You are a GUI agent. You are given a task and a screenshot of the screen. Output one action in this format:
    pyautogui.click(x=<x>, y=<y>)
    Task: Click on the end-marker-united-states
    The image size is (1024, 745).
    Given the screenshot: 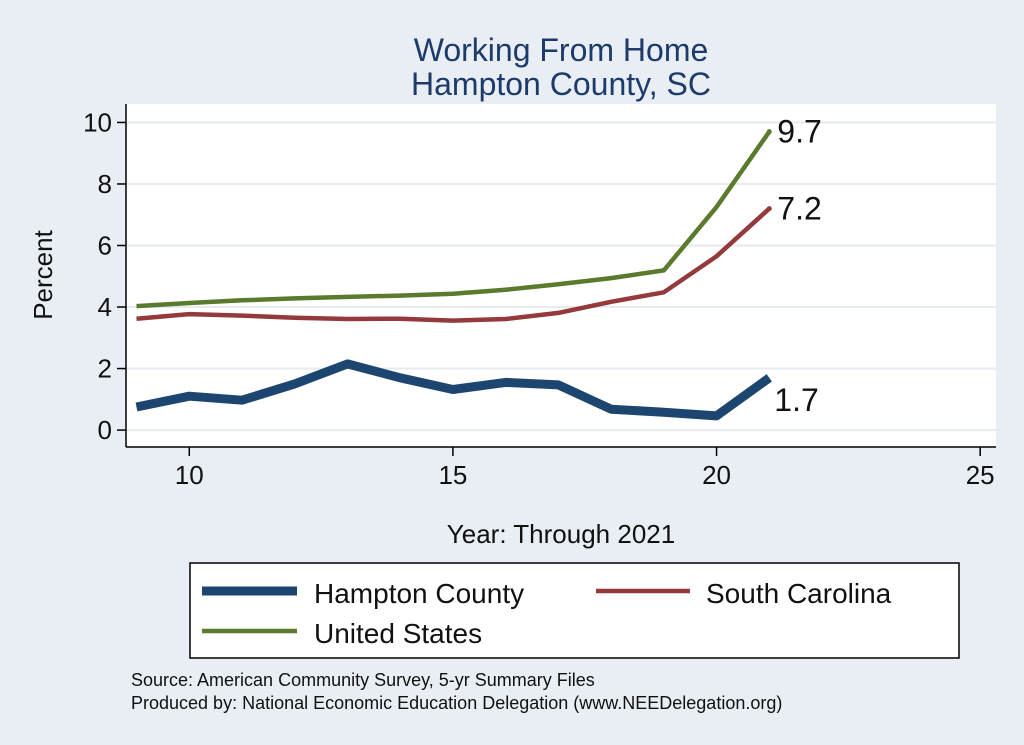 What is the action you would take?
    pyautogui.click(x=769, y=132)
    